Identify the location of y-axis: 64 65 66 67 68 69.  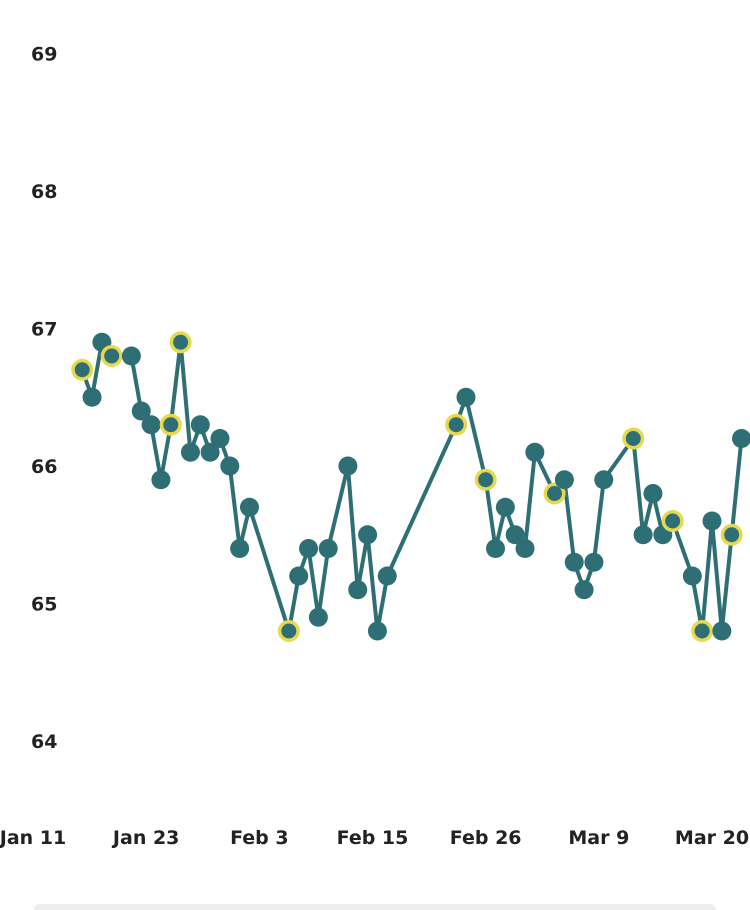
(44, 399).